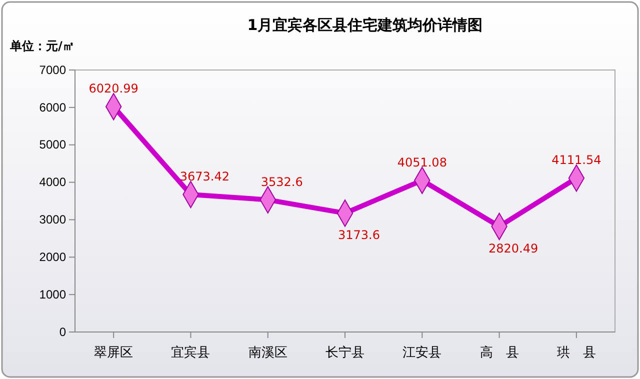 The height and width of the screenshot is (379, 640). Describe the element at coordinates (190, 352) in the screenshot. I see `x-tick-label: 宜宾县` at that location.